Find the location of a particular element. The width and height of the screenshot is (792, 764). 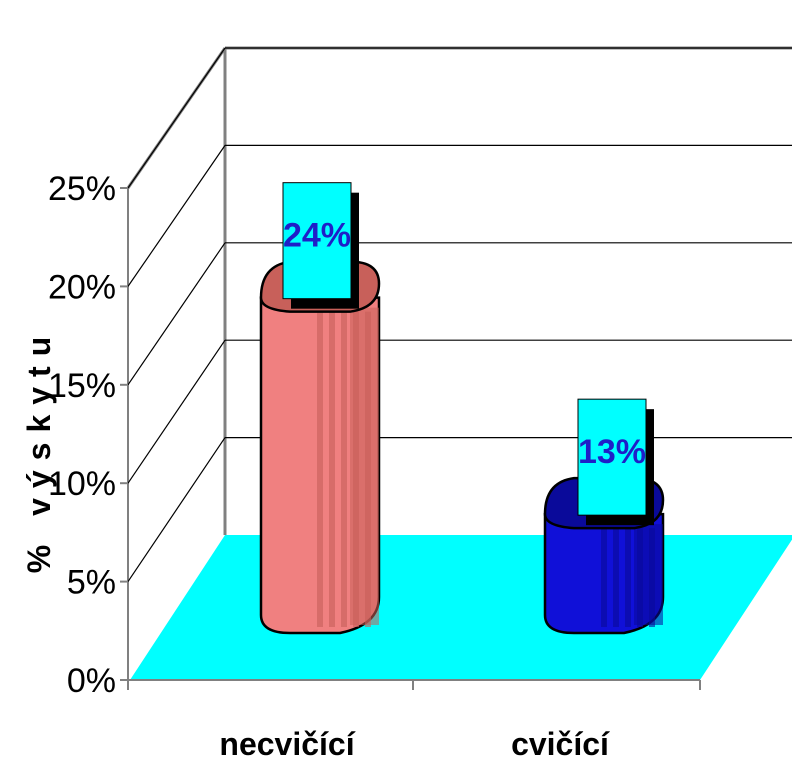

data-label: 13% is located at coordinates (612, 452).